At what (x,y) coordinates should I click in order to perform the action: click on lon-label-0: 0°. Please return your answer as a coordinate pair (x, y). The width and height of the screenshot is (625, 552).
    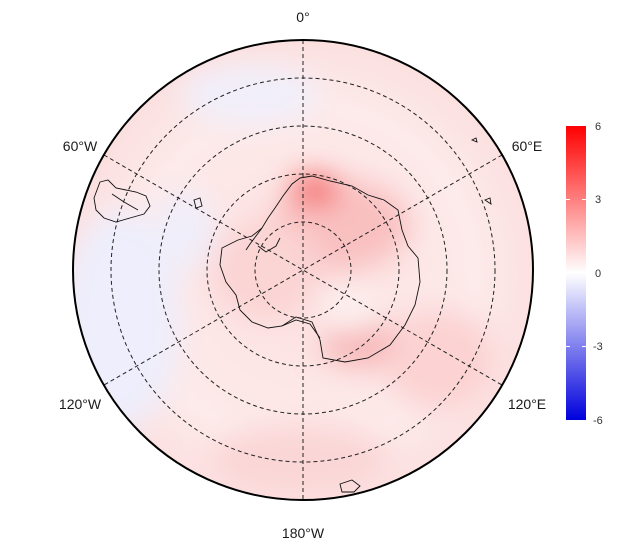
    Looking at the image, I should click on (302, 17).